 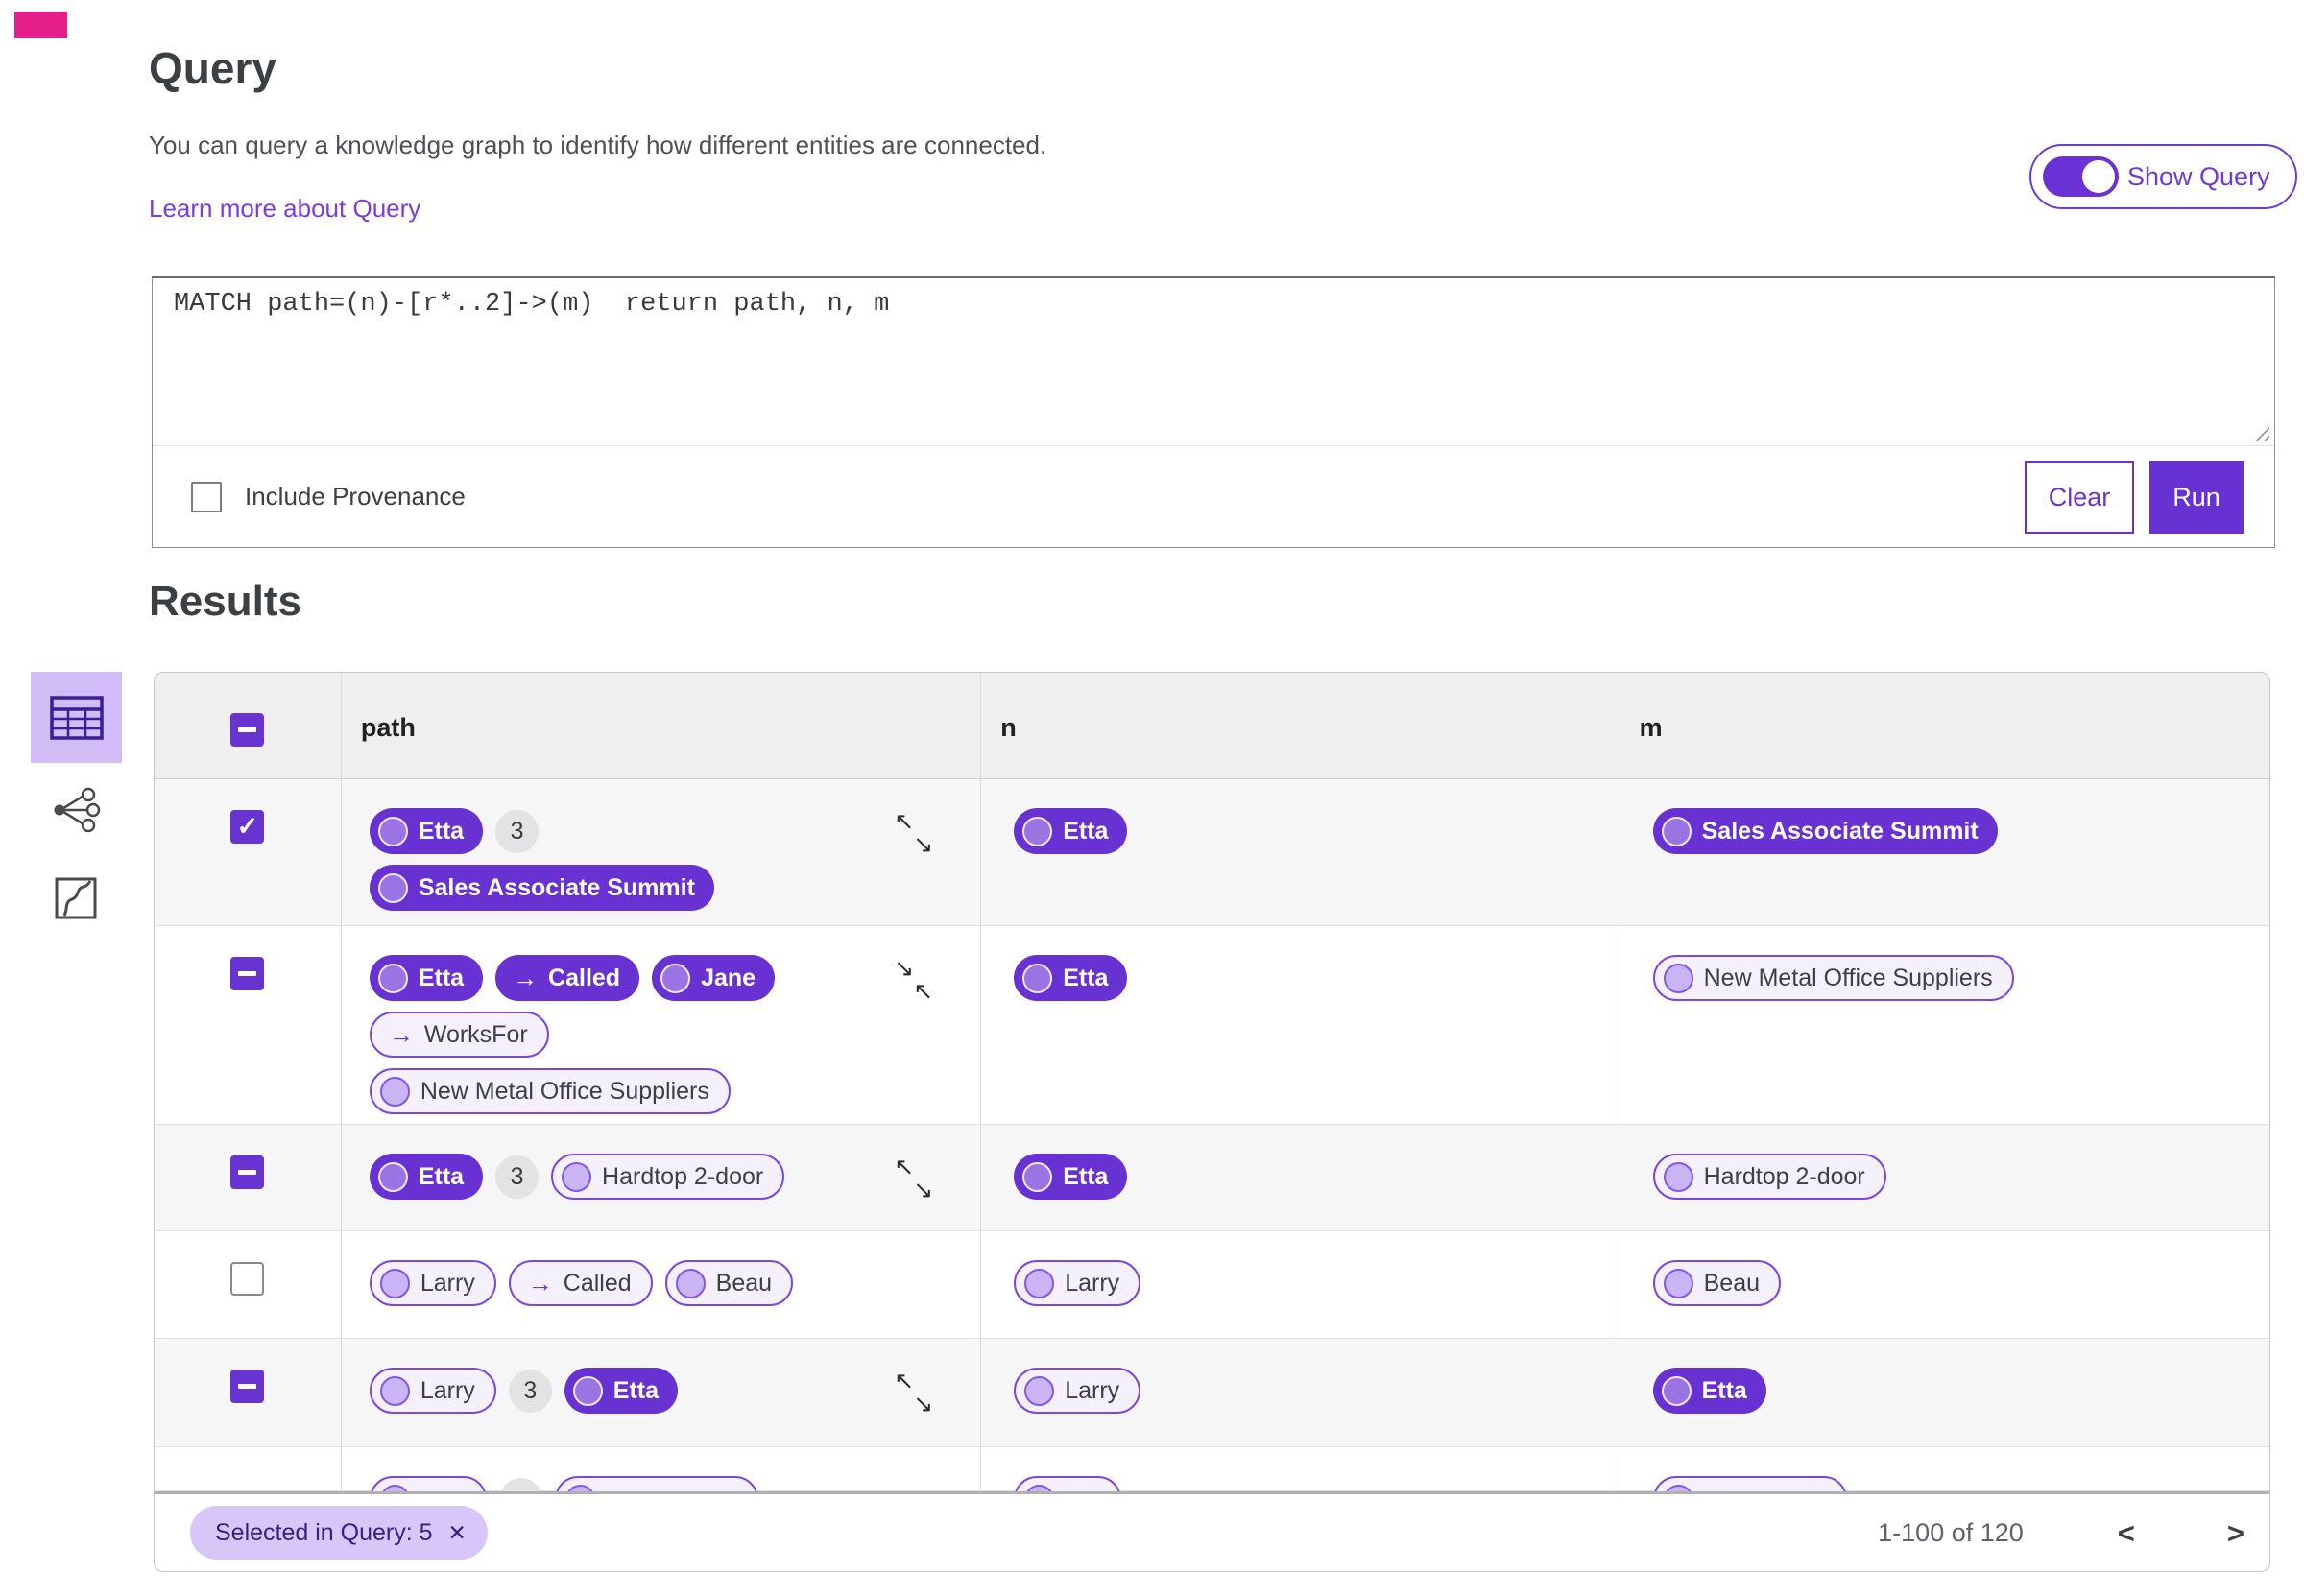 What do you see at coordinates (1213, 445) in the screenshot?
I see `query-card-divider` at bounding box center [1213, 445].